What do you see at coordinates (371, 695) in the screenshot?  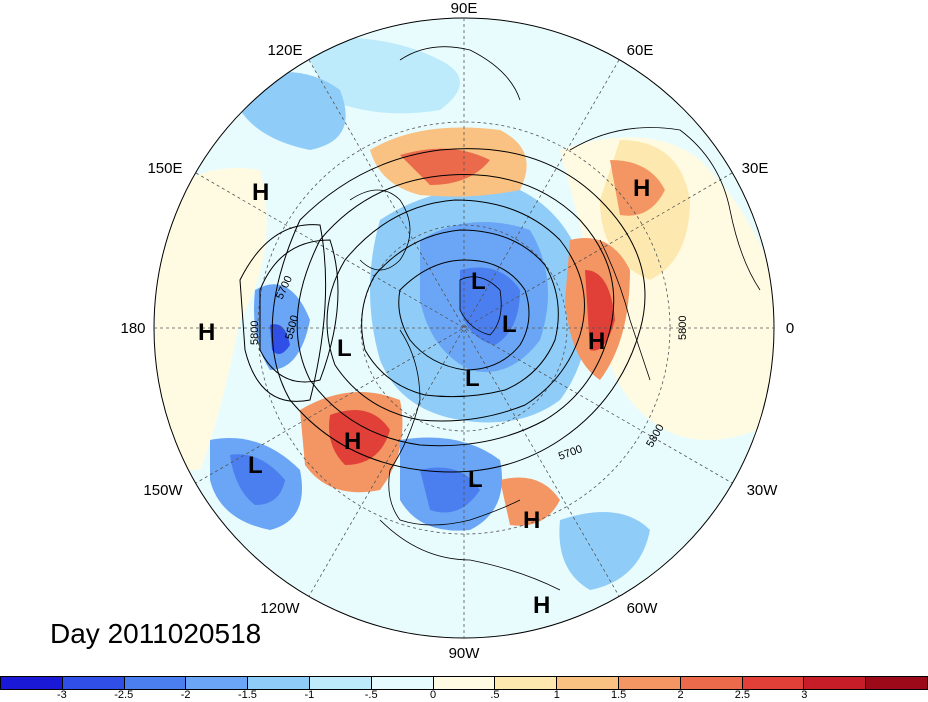 I see `colorbar-tick-label: -.5` at bounding box center [371, 695].